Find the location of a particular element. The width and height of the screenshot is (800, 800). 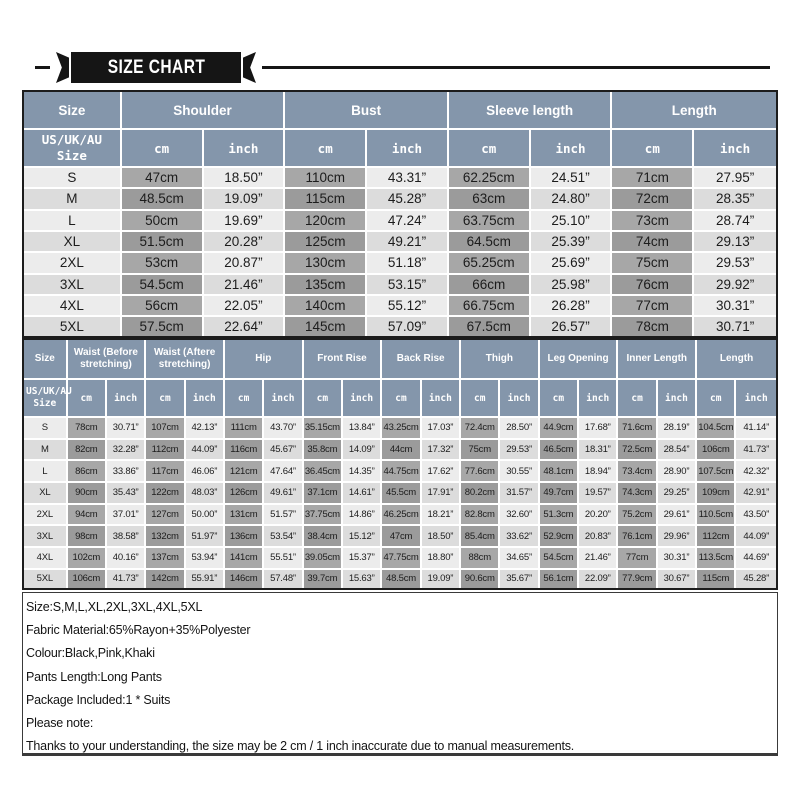

measurement-cell: 51.5cm is located at coordinates (162, 242).